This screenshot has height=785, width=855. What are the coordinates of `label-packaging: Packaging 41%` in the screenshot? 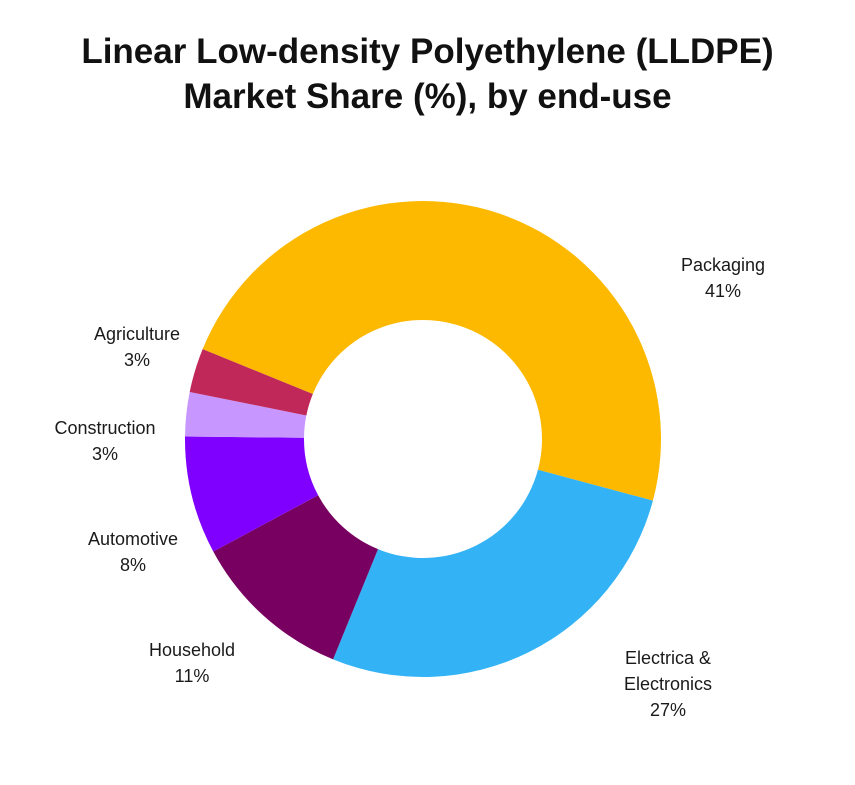 It's located at (723, 278).